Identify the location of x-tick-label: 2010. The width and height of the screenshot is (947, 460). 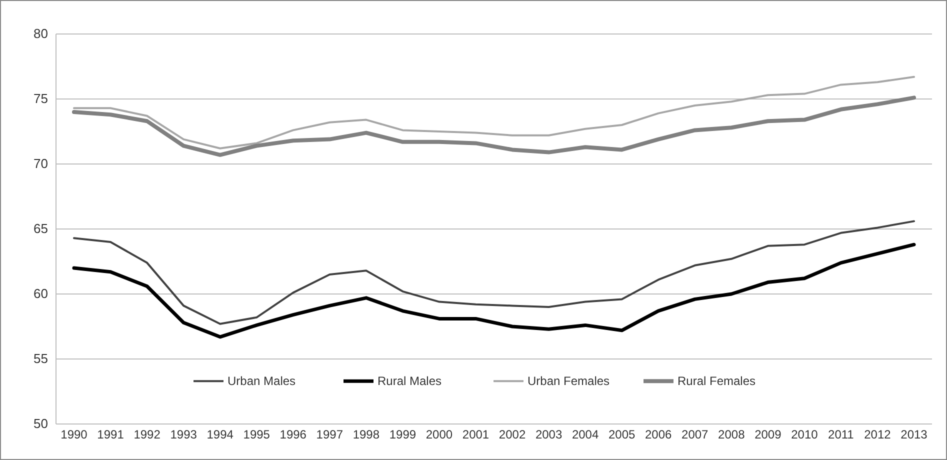
(804, 435).